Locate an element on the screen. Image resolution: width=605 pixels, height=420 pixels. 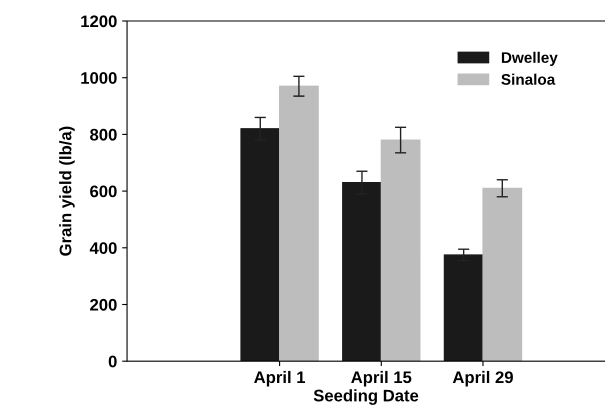
legend-label: Dwelley is located at coordinates (530, 59).